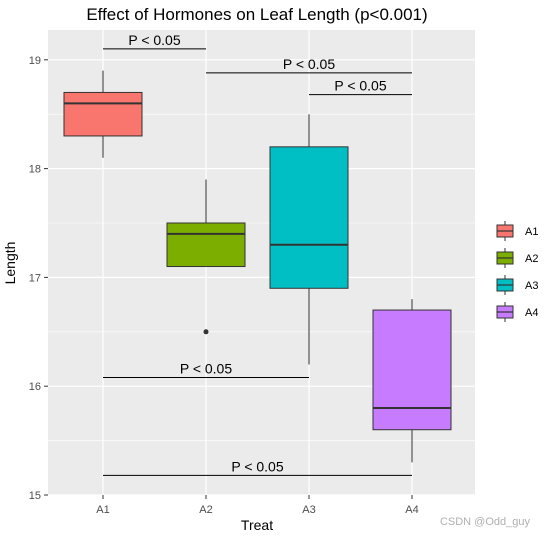  What do you see at coordinates (517, 271) in the screenshot?
I see `legend: A1 A2 A3 A4` at bounding box center [517, 271].